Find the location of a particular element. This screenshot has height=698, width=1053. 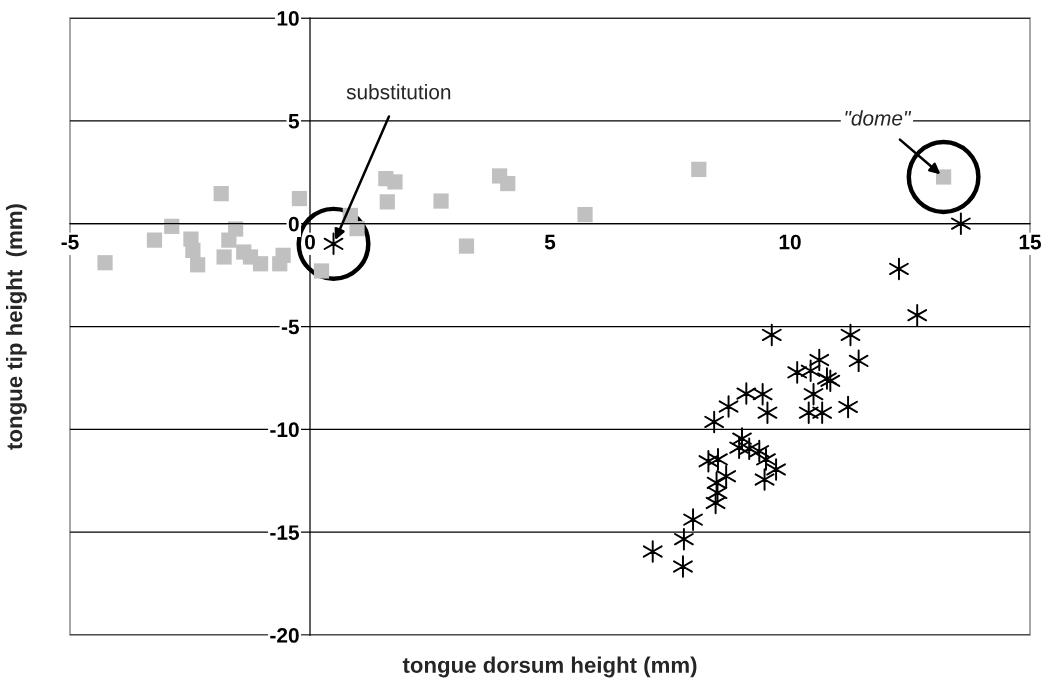

y-tick-label: -5 is located at coordinates (290, 327).